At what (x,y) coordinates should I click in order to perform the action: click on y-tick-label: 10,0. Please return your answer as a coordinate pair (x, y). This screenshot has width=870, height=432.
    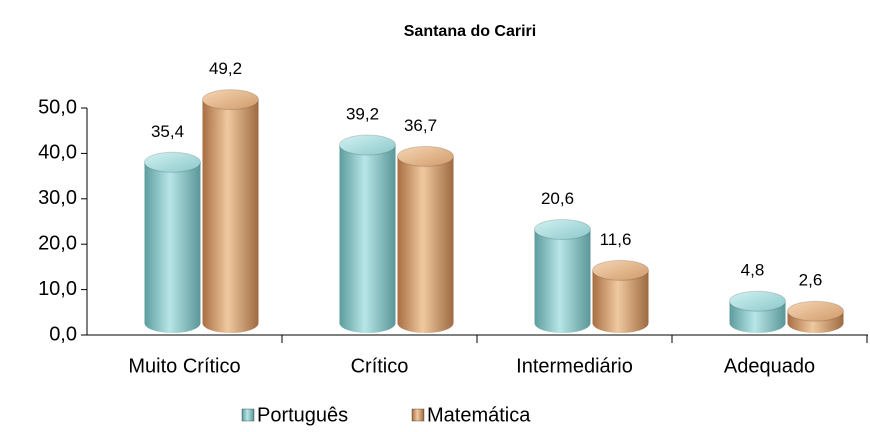
    Looking at the image, I should click on (57, 289).